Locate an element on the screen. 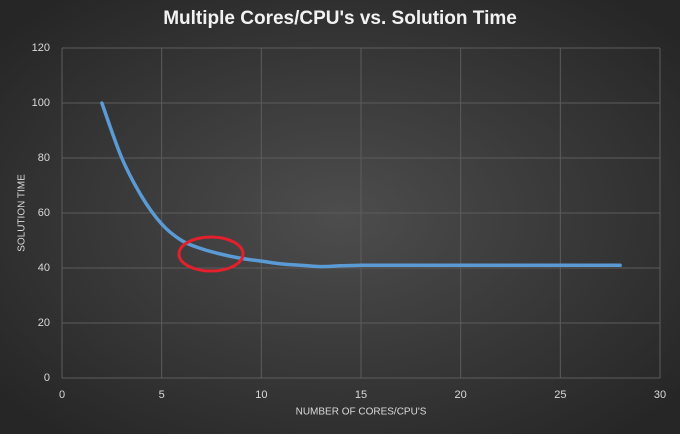 The width and height of the screenshot is (680, 434). highlight-circle is located at coordinates (211, 254).